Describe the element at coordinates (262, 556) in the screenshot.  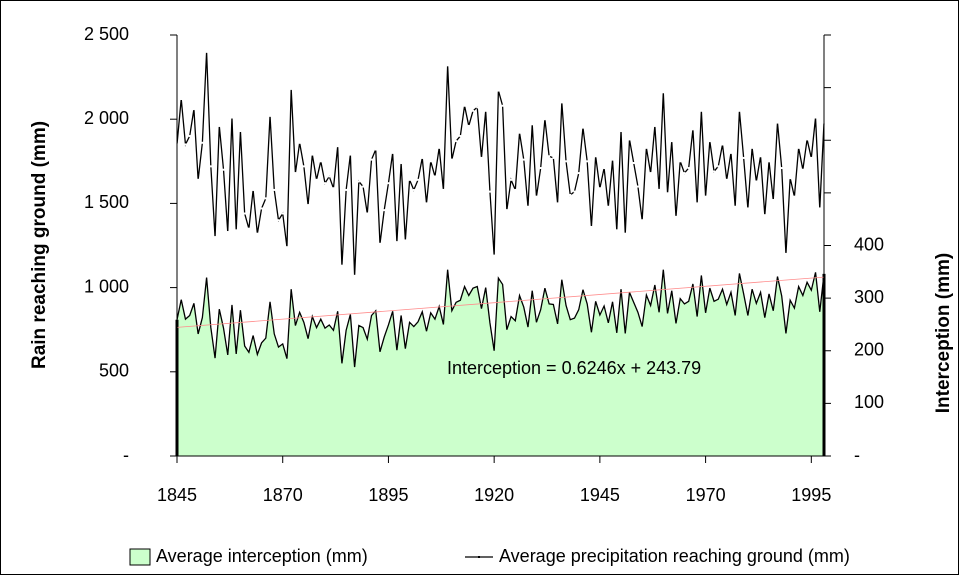
I see `legend-label: Average interception (mm)` at that location.